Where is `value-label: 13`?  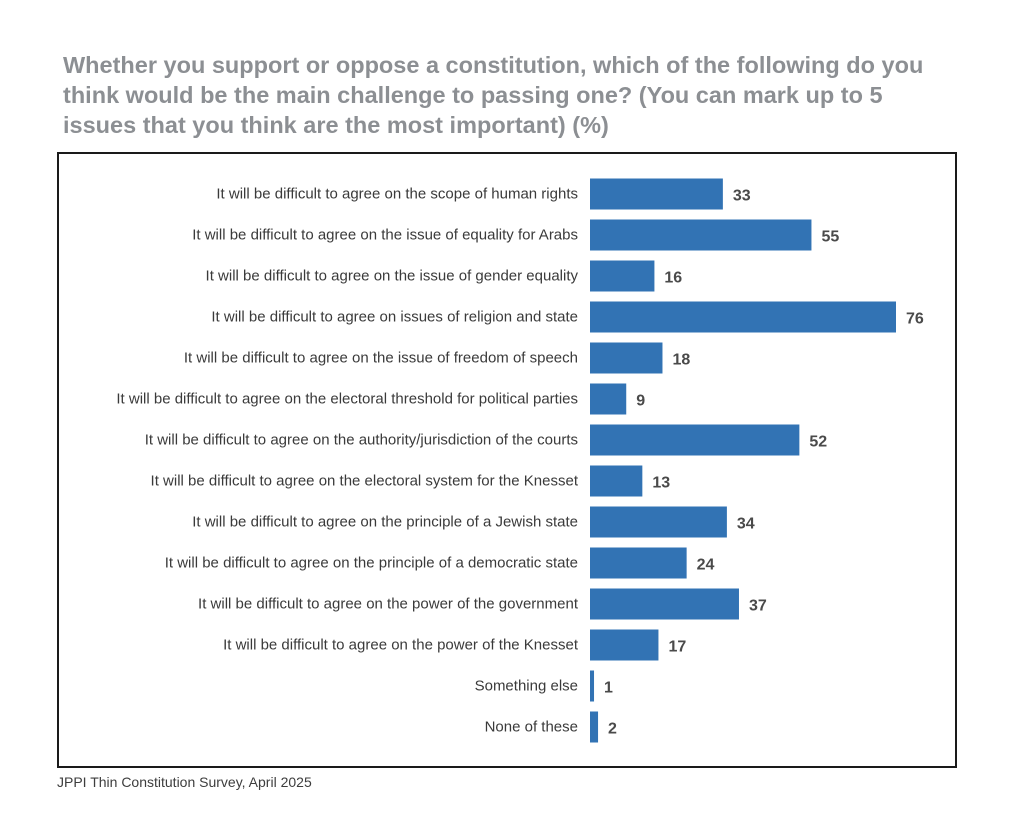
value-label: 13 is located at coordinates (661, 483).